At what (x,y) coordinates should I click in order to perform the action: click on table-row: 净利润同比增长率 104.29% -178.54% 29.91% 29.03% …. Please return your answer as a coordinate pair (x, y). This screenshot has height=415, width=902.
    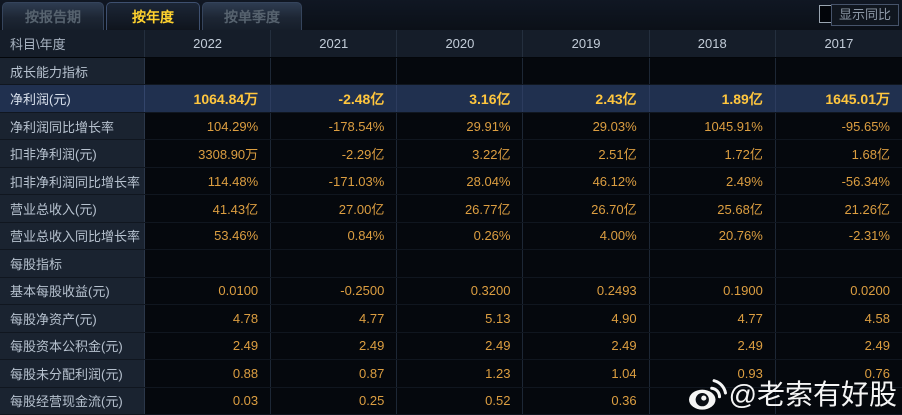
    Looking at the image, I should click on (451, 126).